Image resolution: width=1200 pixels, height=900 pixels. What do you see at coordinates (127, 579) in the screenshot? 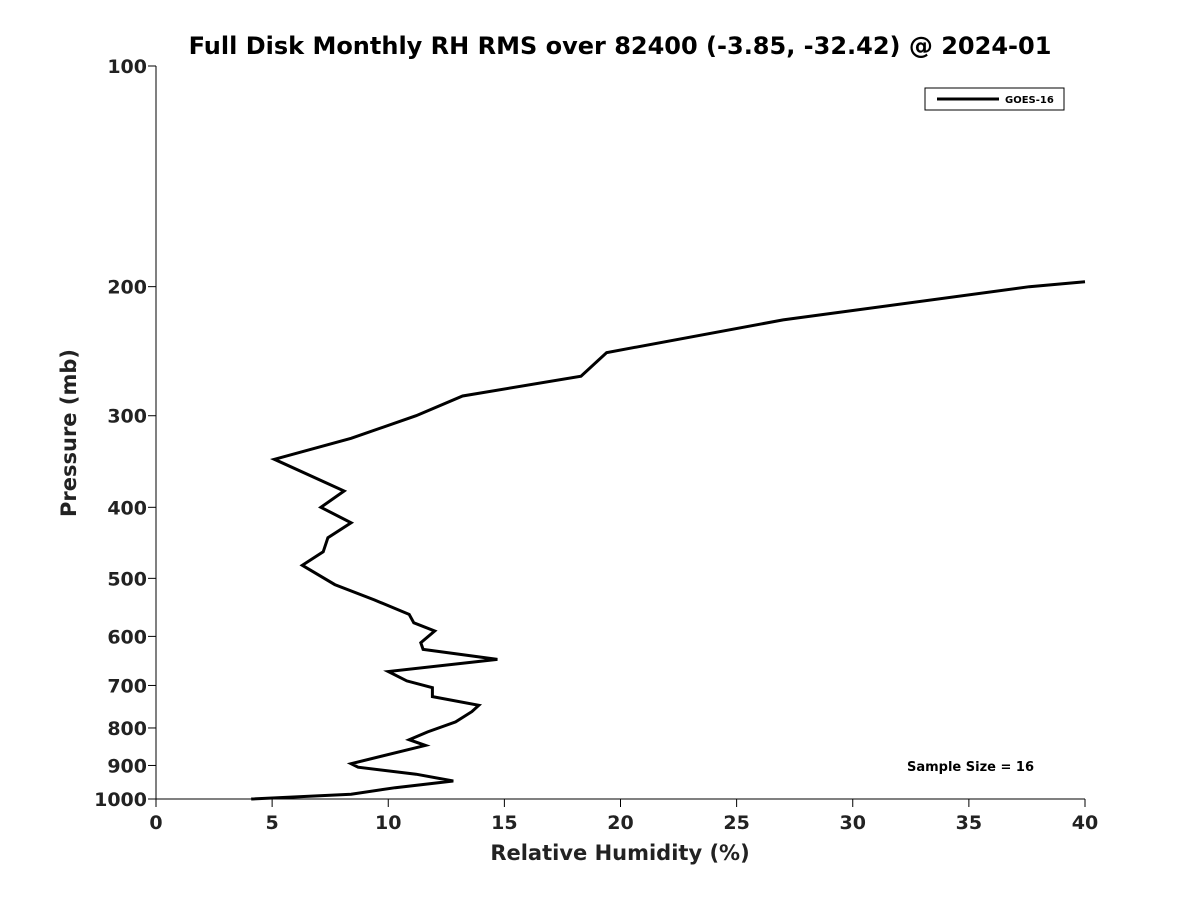
I see `y-tick-label-4: 500` at bounding box center [127, 579].